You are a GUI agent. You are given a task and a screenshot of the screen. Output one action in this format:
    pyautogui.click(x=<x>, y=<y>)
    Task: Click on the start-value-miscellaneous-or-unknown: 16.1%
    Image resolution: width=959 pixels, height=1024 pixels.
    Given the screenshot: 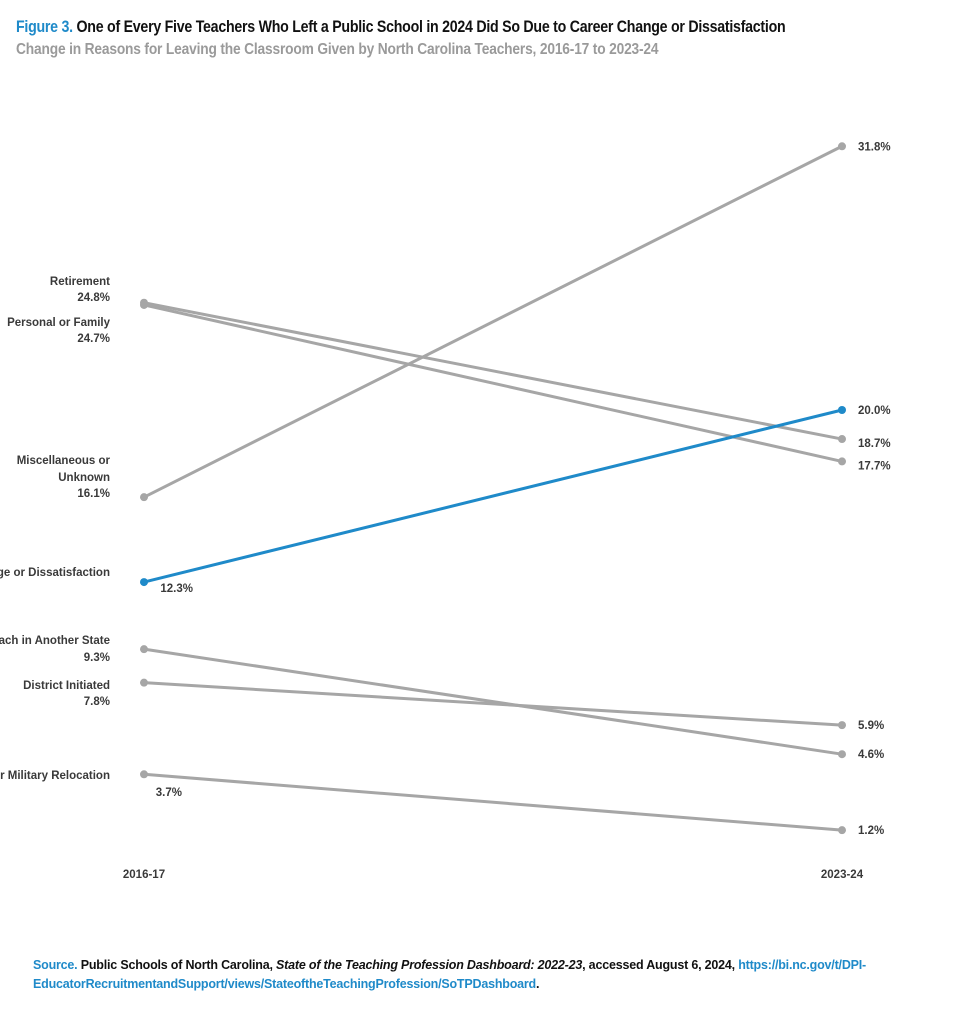 What is the action you would take?
    pyautogui.click(x=93, y=494)
    